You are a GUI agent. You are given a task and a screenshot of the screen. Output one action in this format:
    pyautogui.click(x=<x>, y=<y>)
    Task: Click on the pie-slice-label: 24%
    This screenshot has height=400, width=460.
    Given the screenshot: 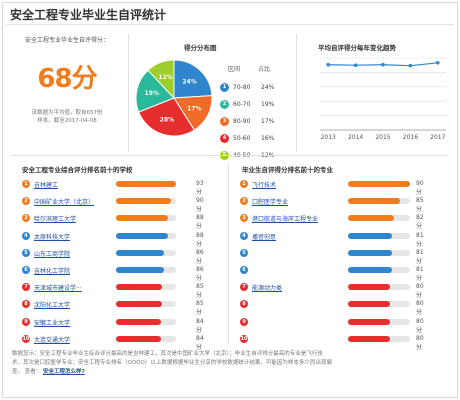 What is the action you would take?
    pyautogui.click(x=189, y=81)
    